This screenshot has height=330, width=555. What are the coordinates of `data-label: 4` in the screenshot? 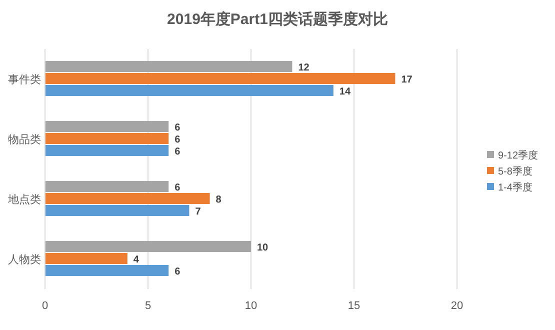 It's located at (136, 260).